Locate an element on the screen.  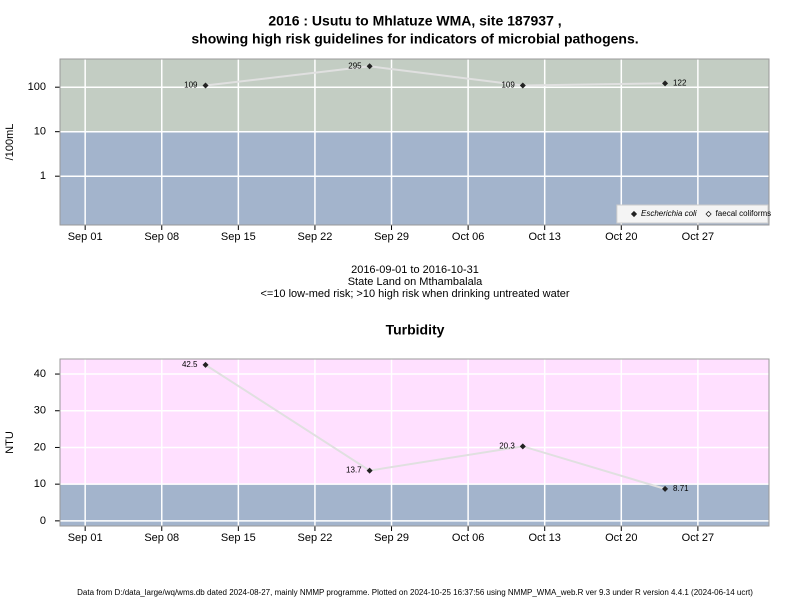
y-axis-label: /100mL is located at coordinates (10, 142).